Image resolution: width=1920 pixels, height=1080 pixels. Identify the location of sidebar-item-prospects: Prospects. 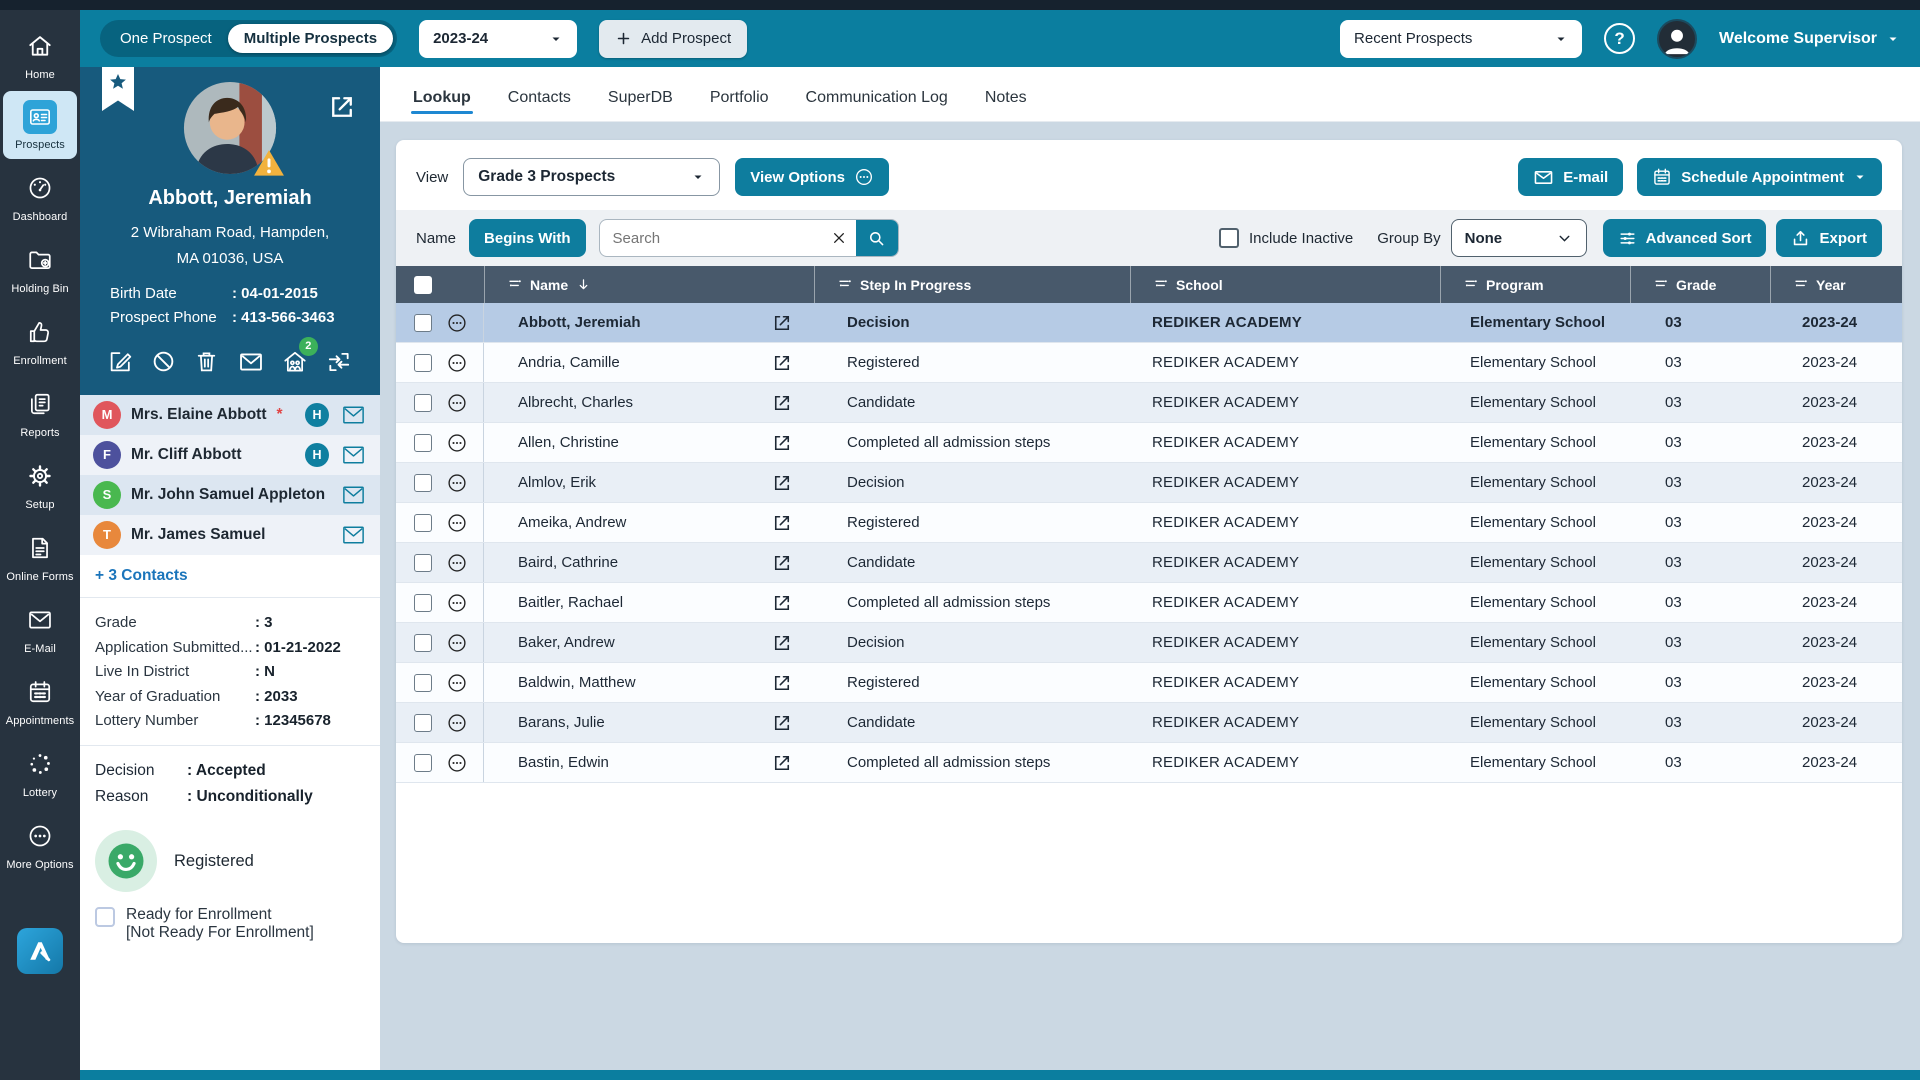
(40, 125).